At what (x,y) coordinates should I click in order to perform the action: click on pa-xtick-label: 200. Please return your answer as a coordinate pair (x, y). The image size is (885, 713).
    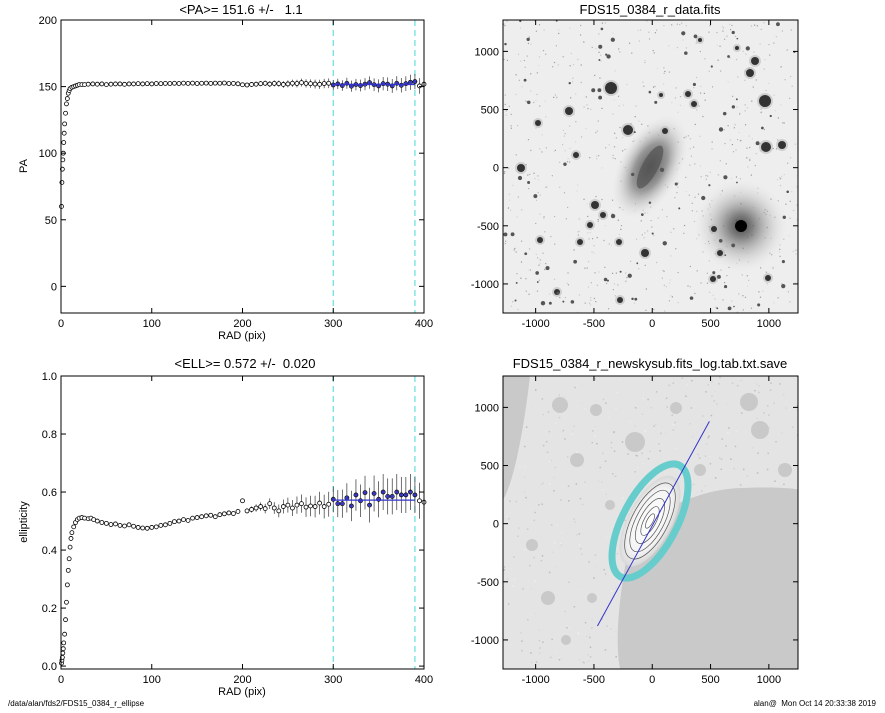
    Looking at the image, I should click on (242, 324).